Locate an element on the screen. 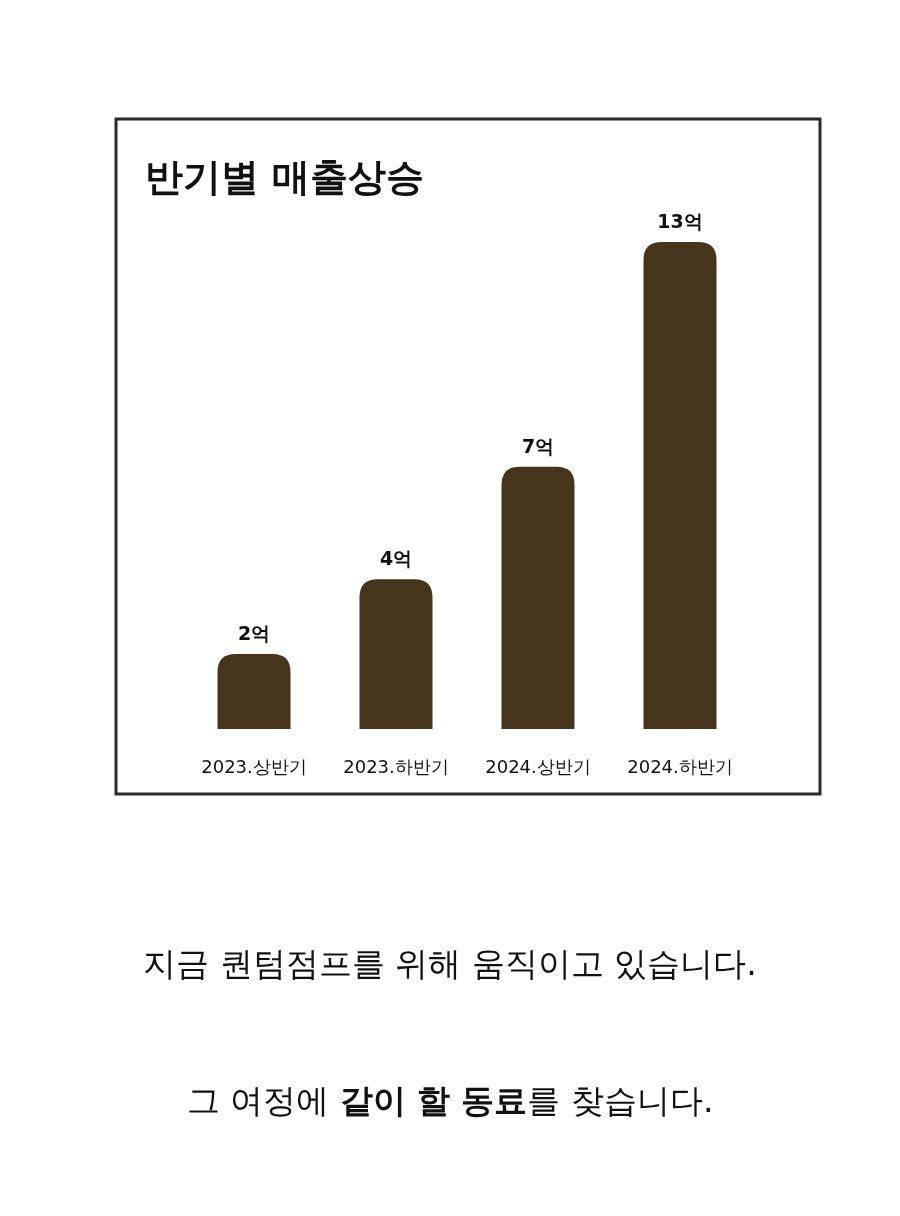  x-tick-label: 2023.하반기 is located at coordinates (396, 766).